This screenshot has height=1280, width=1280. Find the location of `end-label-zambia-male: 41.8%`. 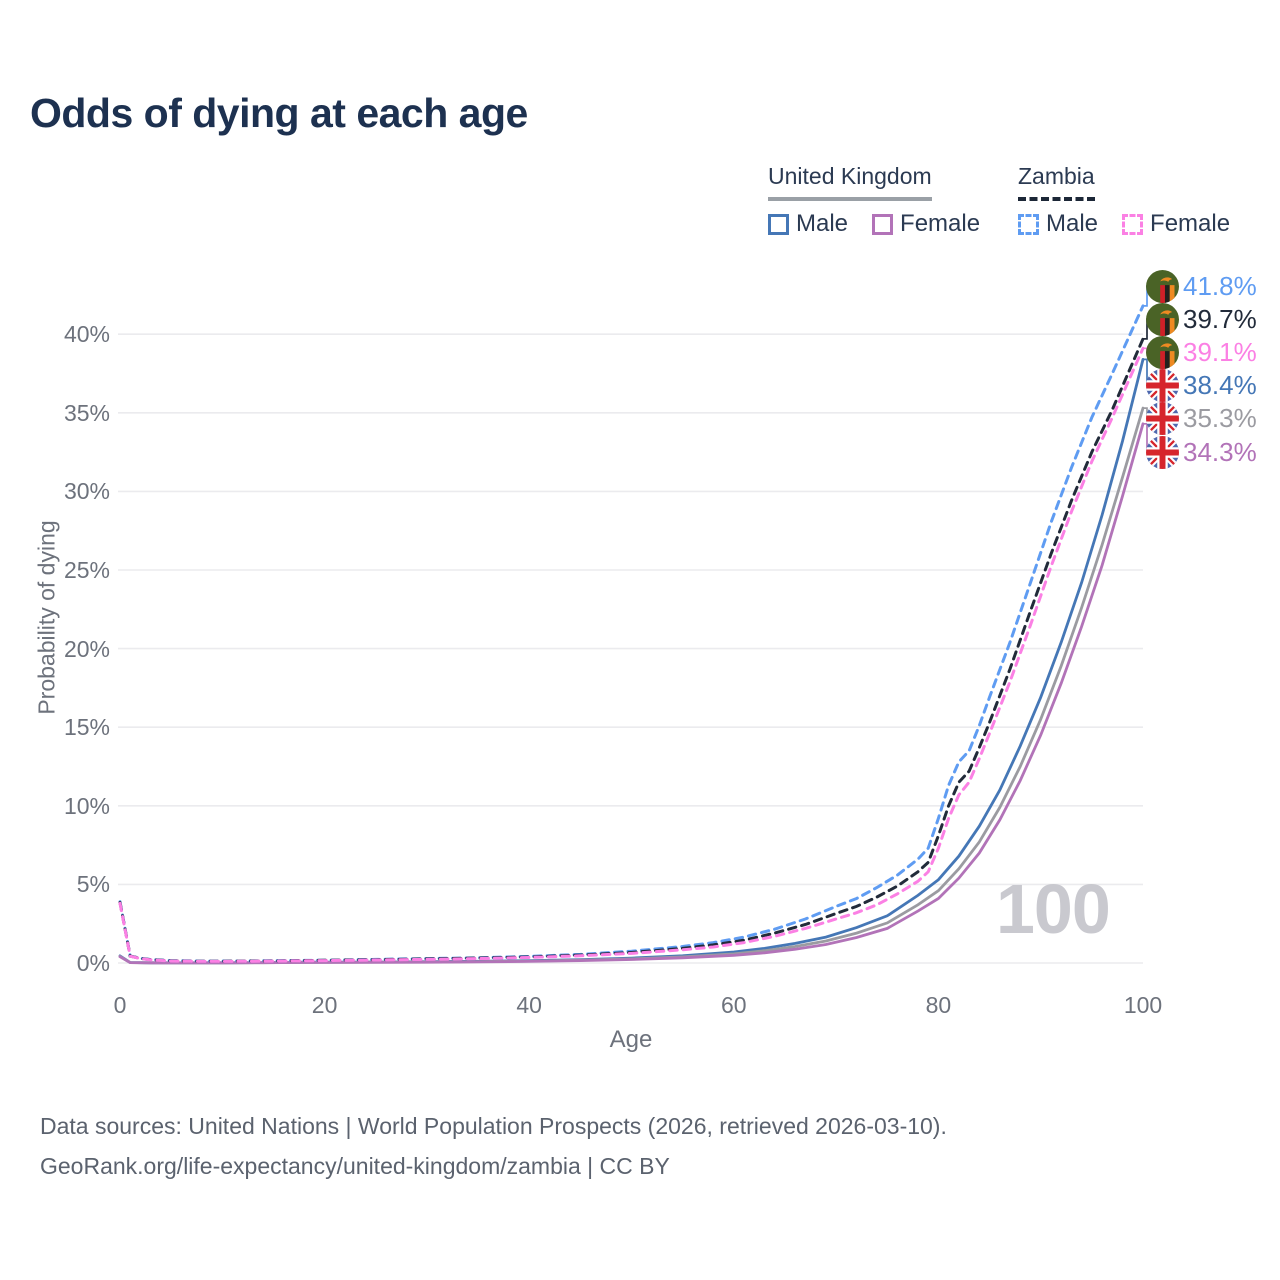

end-label-zambia-male: 41.8% is located at coordinates (1201, 286).